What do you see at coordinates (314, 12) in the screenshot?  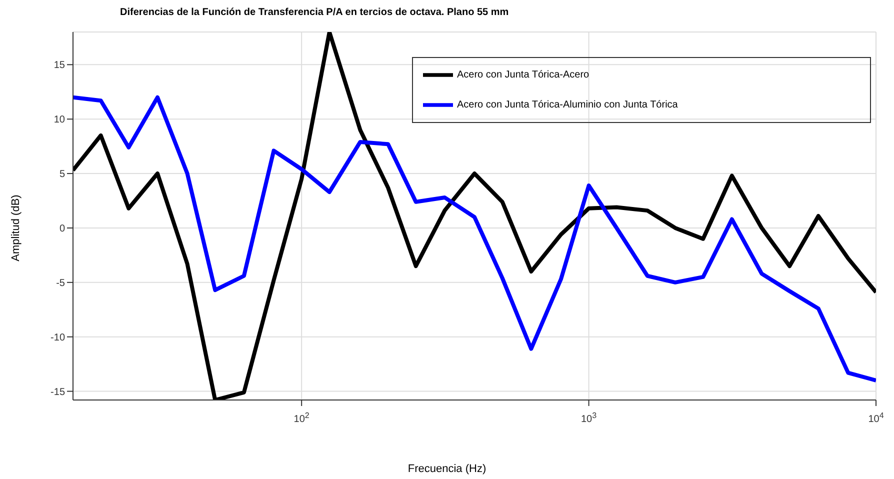 I see `chart-title: Diferencias de la Función de Transferencia P/A en tercios de octava. Plano 55 mm` at bounding box center [314, 12].